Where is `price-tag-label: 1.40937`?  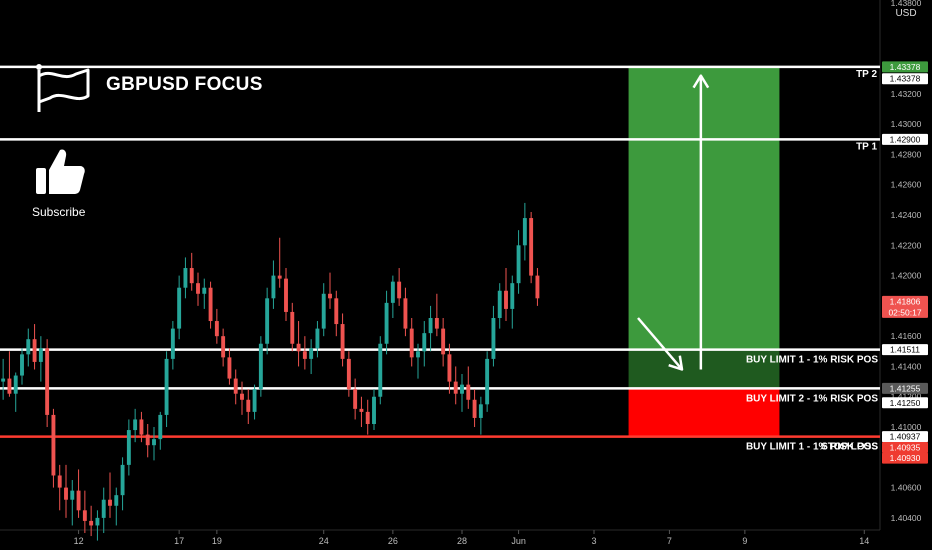 price-tag-label: 1.40937 is located at coordinates (905, 437).